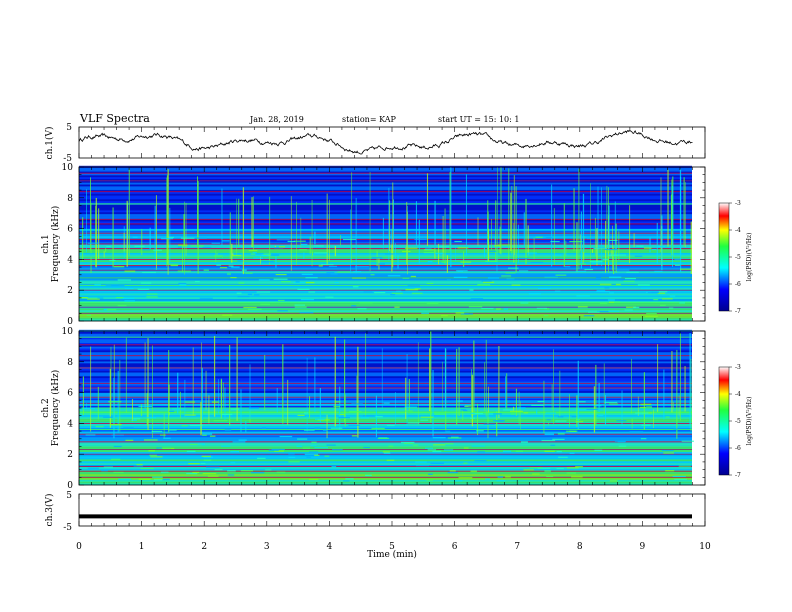 The width and height of the screenshot is (792, 612). Describe the element at coordinates (705, 547) in the screenshot. I see `x-tick-label: 10` at that location.